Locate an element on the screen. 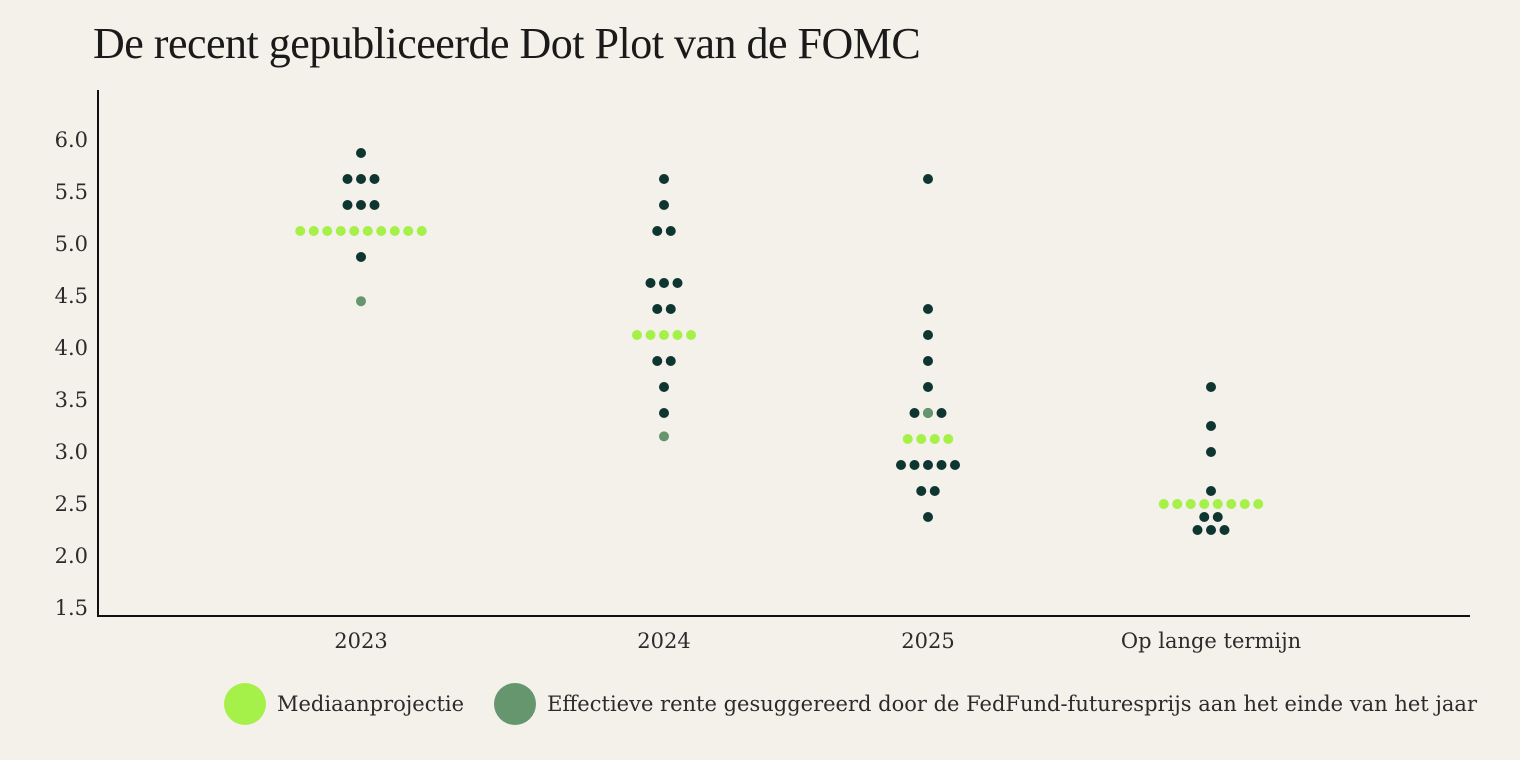  y-tick-label: 5.0 is located at coordinates (71, 244).